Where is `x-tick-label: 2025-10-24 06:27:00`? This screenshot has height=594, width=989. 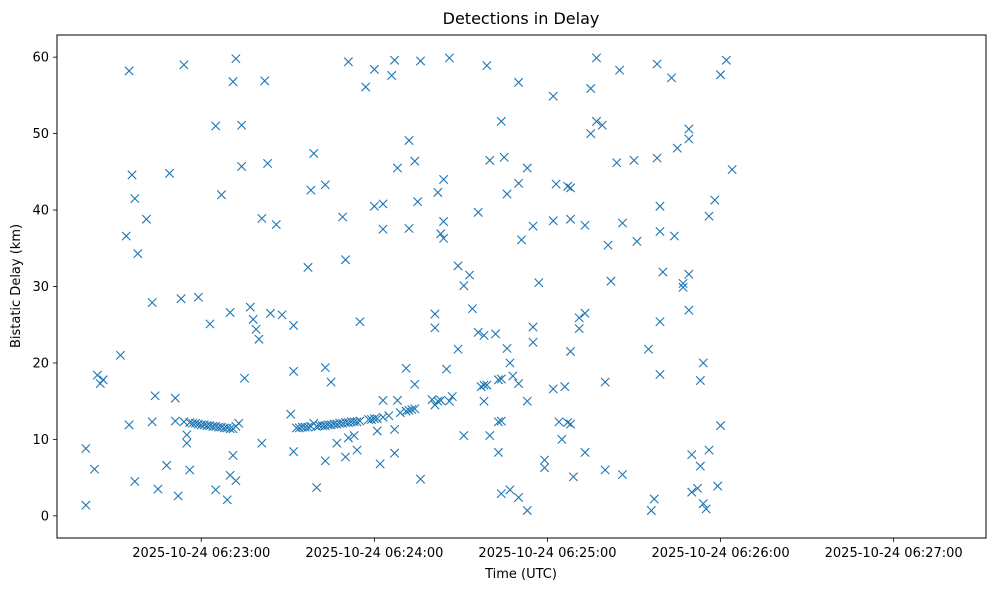 x-tick-label: 2025-10-24 06:27:00 is located at coordinates (894, 553).